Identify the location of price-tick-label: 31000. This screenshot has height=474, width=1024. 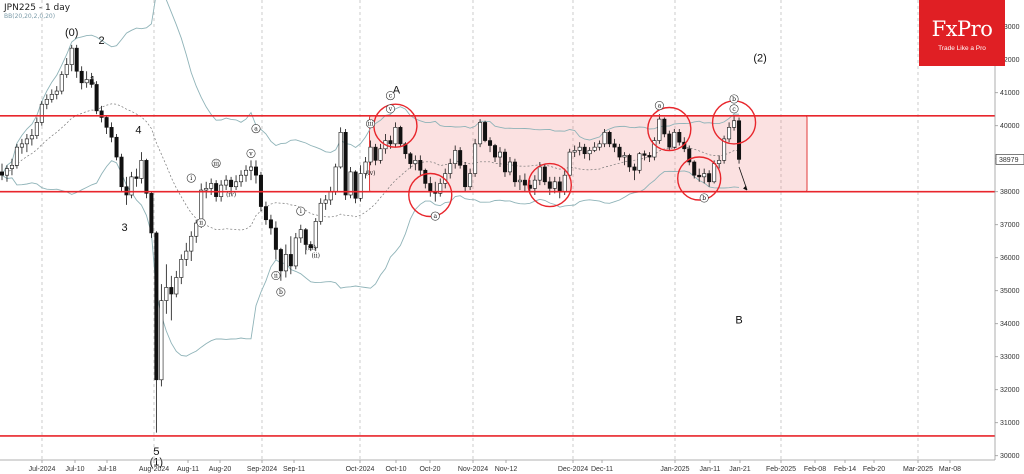
(1010, 423).